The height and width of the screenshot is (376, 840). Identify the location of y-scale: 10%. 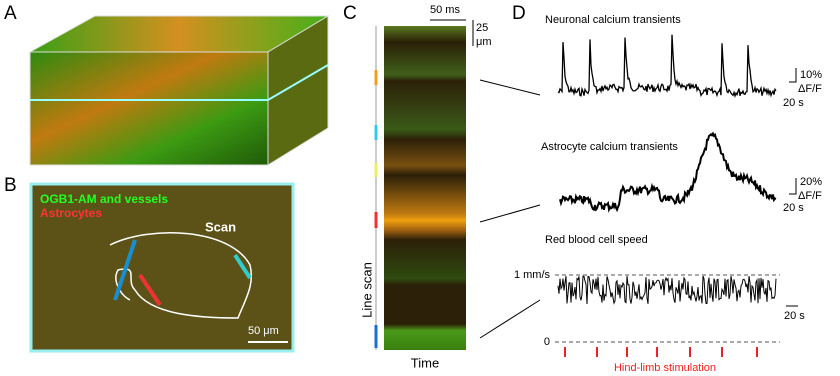
(811, 75).